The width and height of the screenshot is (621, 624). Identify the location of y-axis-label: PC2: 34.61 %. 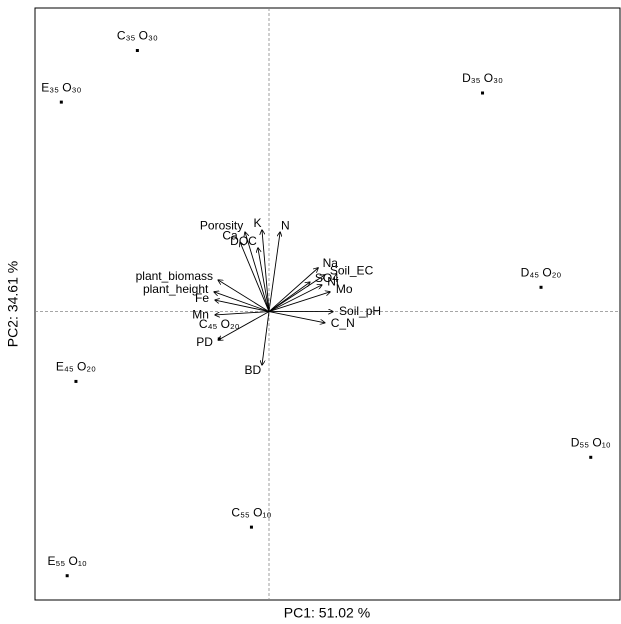
(13, 304).